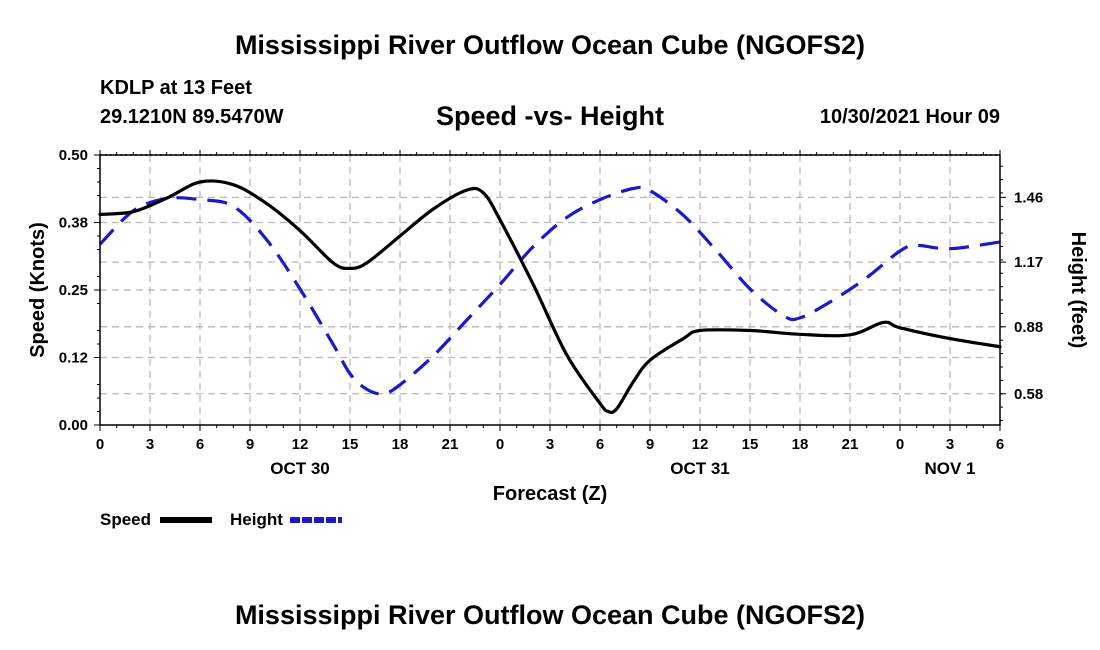 The width and height of the screenshot is (1100, 650). Describe the element at coordinates (1078, 290) in the screenshot. I see `y-right-axis-label: Height (feet)` at that location.